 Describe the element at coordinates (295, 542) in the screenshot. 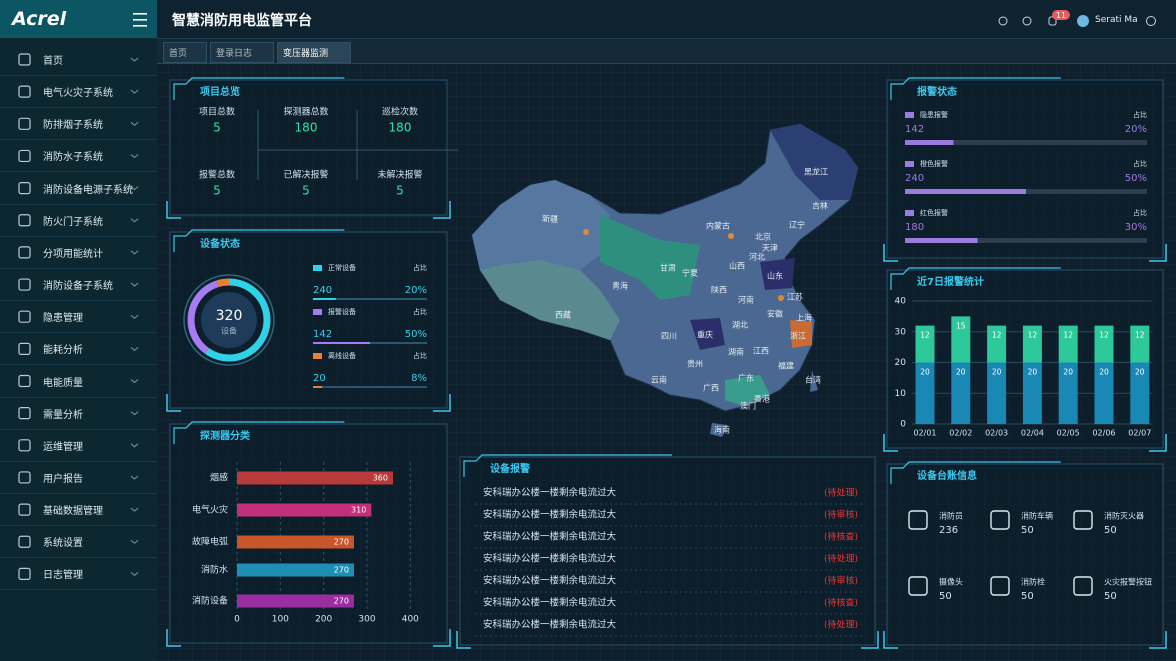

I see `bar` at that location.